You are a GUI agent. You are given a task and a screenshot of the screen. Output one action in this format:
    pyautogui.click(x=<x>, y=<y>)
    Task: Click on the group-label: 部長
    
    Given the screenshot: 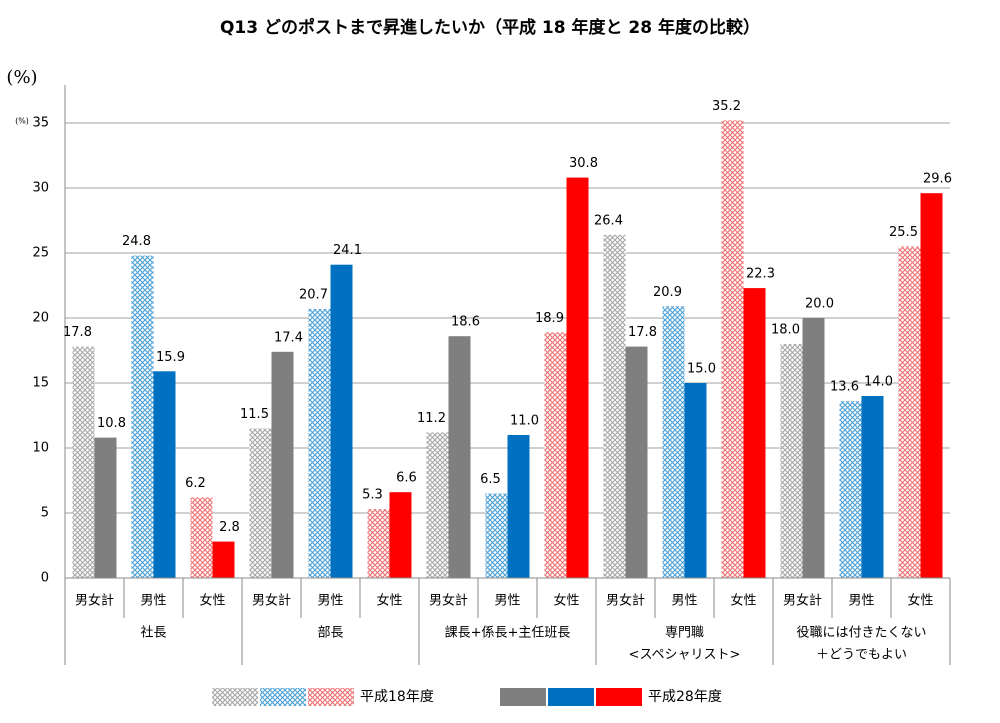 What is the action you would take?
    pyautogui.click(x=330, y=633)
    